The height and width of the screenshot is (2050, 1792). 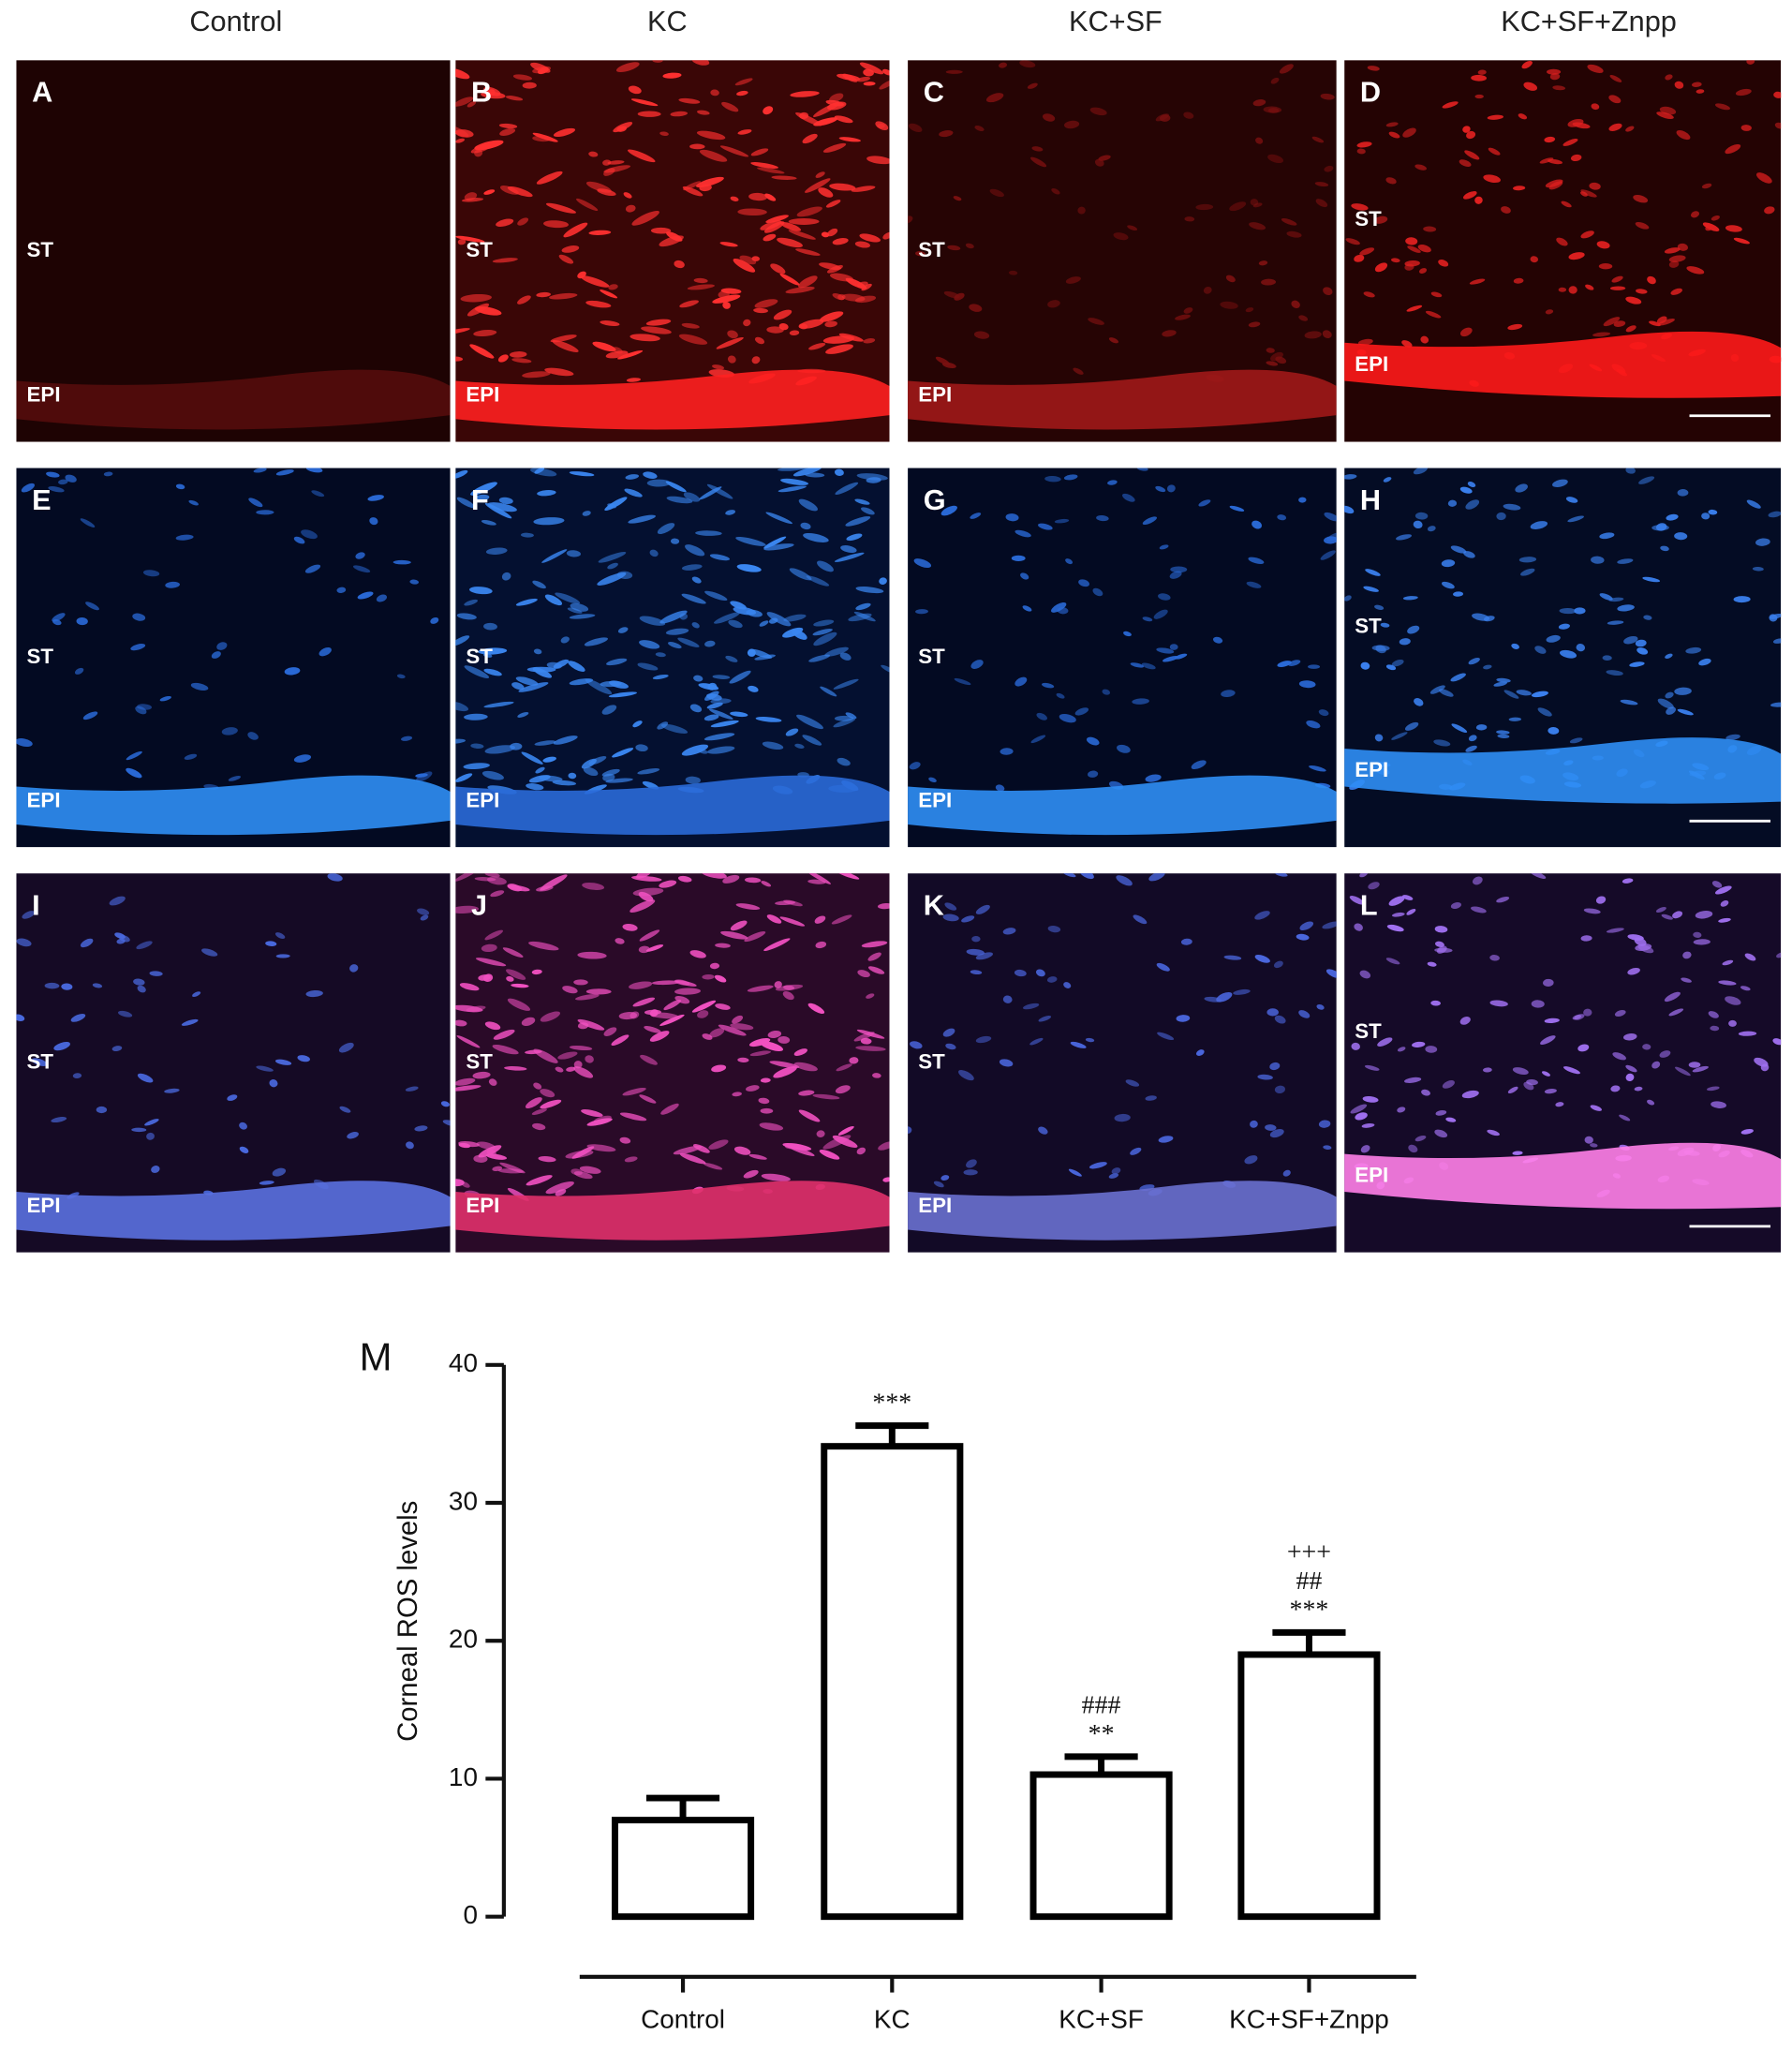 What do you see at coordinates (934, 92) in the screenshot?
I see `panel-letter: C` at bounding box center [934, 92].